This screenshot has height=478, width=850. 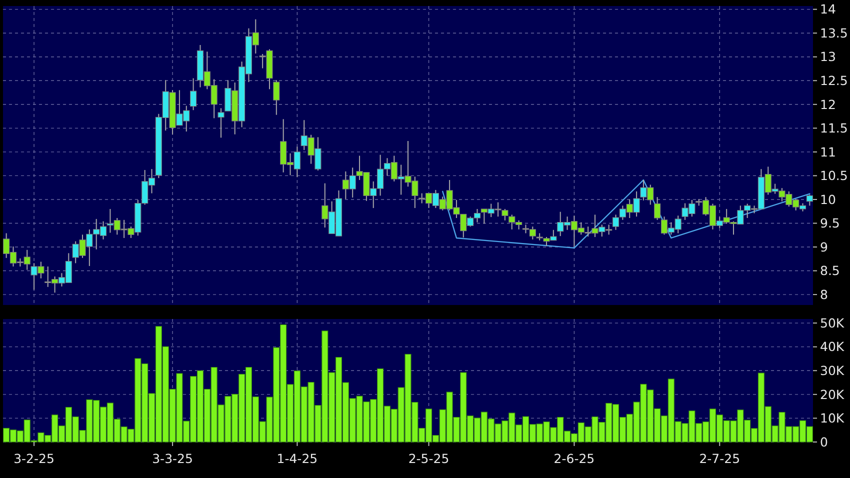 What do you see at coordinates (828, 9) in the screenshot?
I see `y-tick-label: 14` at bounding box center [828, 9].